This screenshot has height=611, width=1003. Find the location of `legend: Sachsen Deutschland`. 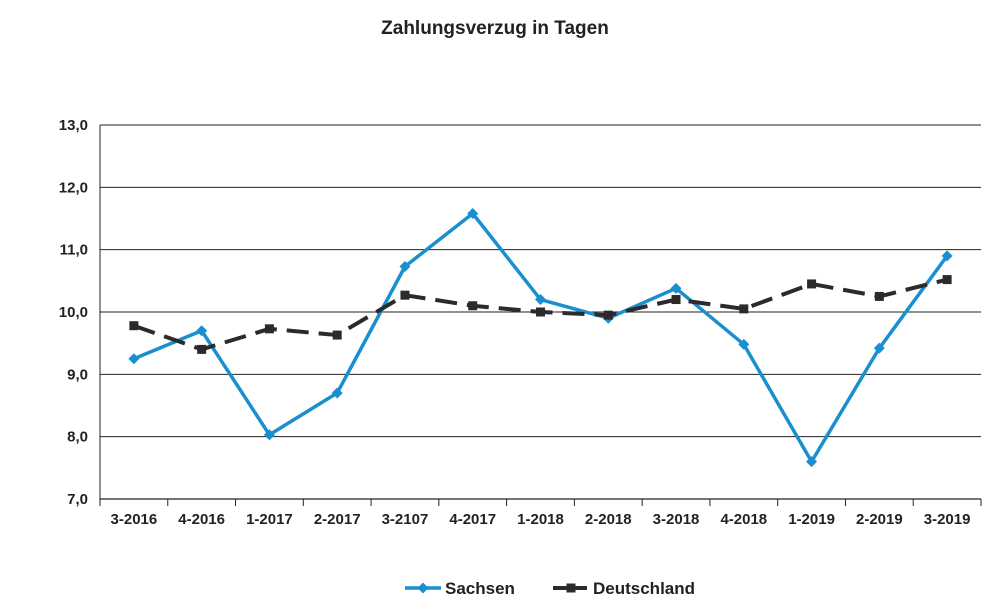

legend: Sachsen Deutschland is located at coordinates (550, 588).